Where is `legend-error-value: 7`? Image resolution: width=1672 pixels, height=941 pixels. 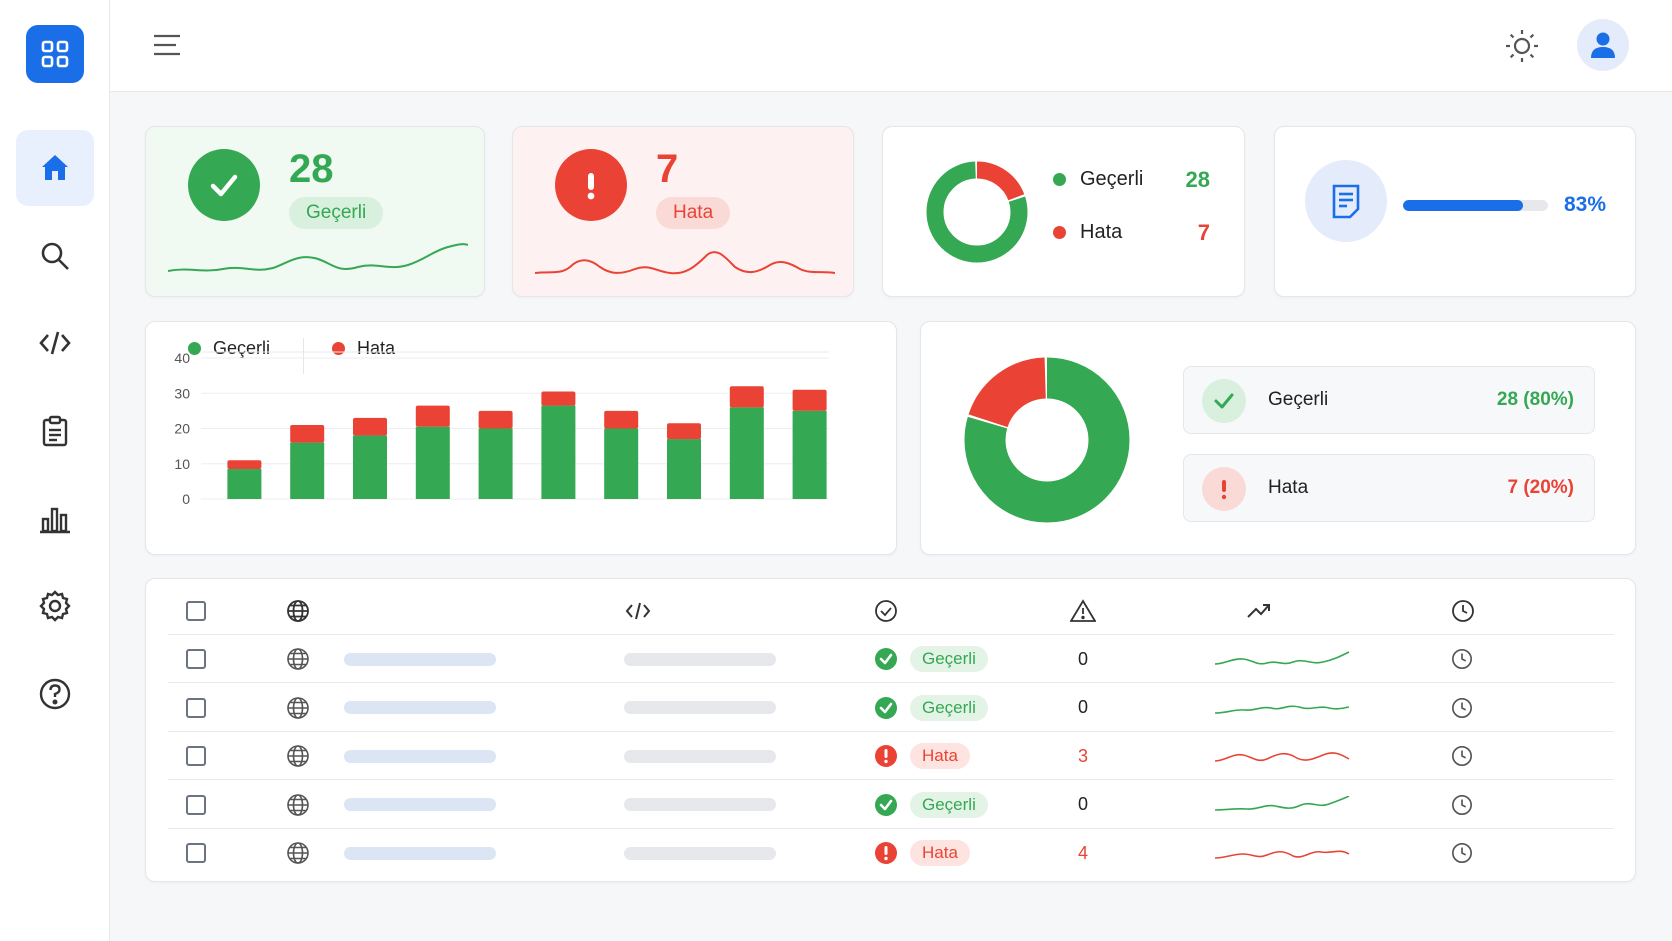
legend-error-value: 7 is located at coordinates (1203, 232).